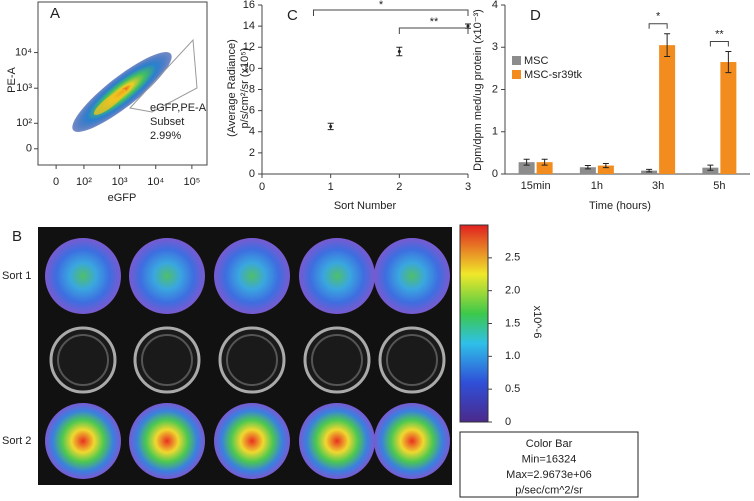 The image size is (754, 501). What do you see at coordinates (167, 122) in the screenshot?
I see `gate-label: Subset` at bounding box center [167, 122].